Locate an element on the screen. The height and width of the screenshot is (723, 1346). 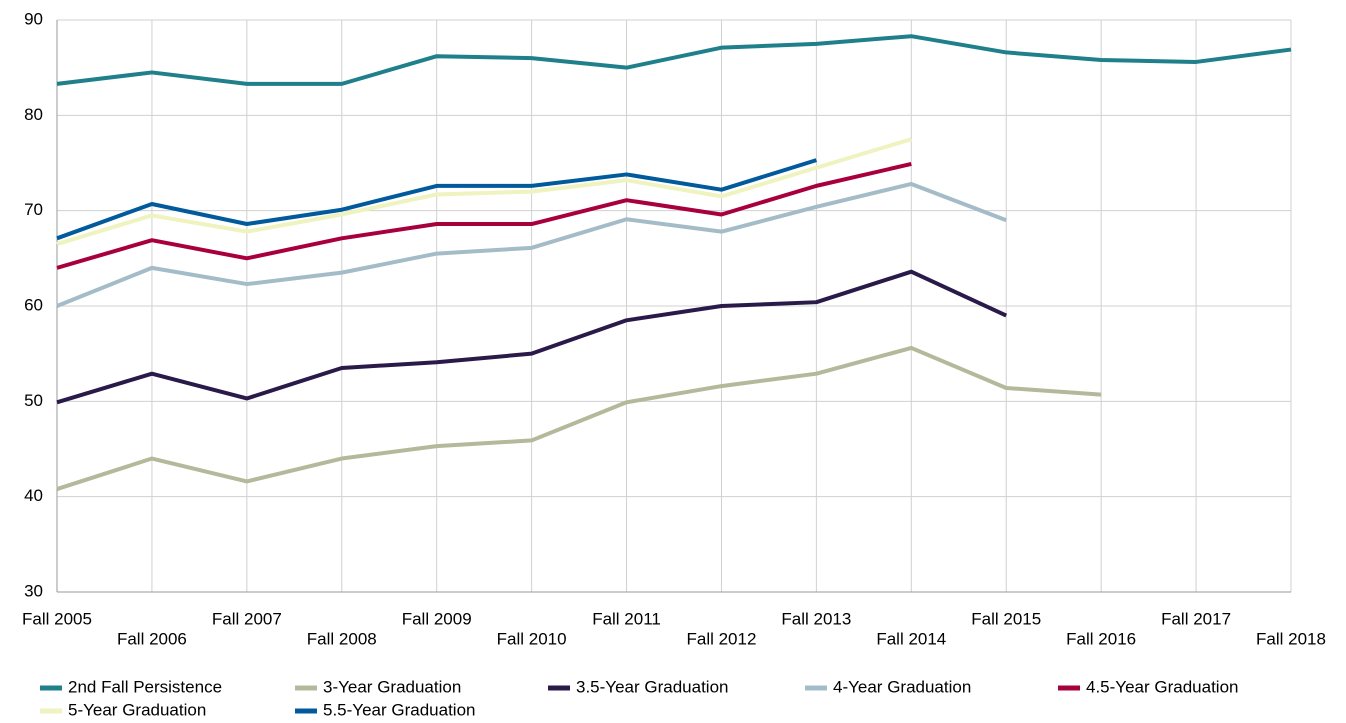
legend-label: 4-Year Graduation is located at coordinates (902, 686).